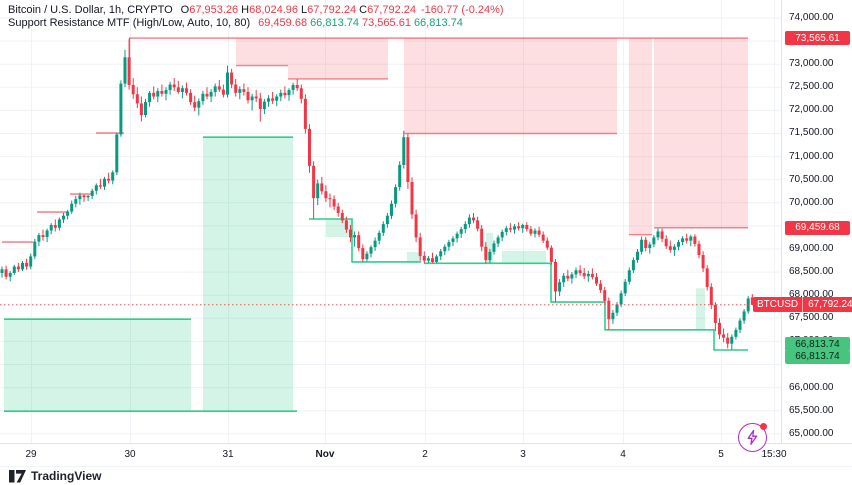 The height and width of the screenshot is (485, 852). What do you see at coordinates (387, 9) in the screenshot?
I see `ohlc-pair: C67,792.24` at bounding box center [387, 9].